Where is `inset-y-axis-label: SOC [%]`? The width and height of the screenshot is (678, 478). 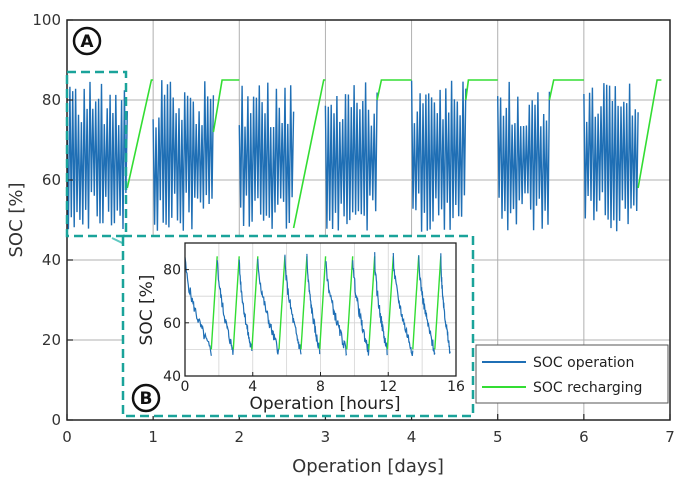 inset-y-axis-label: SOC [%] is located at coordinates (147, 310).